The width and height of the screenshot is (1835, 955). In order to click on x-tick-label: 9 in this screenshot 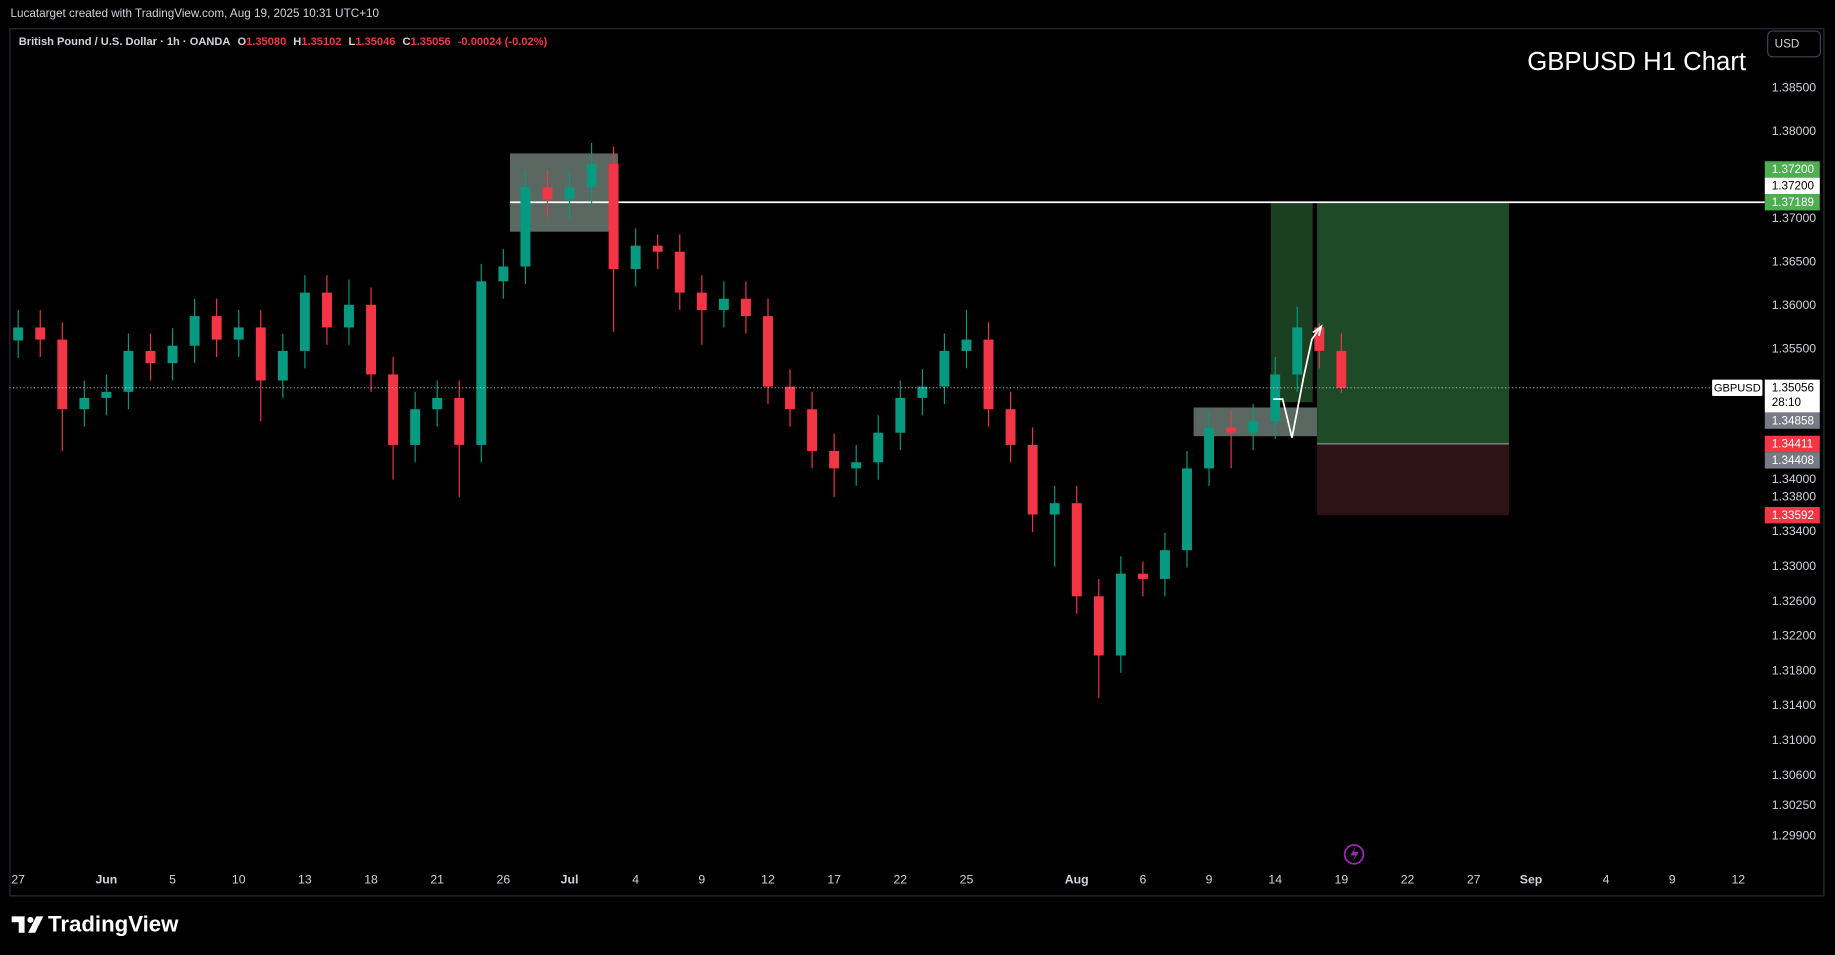, I will do `click(701, 879)`.